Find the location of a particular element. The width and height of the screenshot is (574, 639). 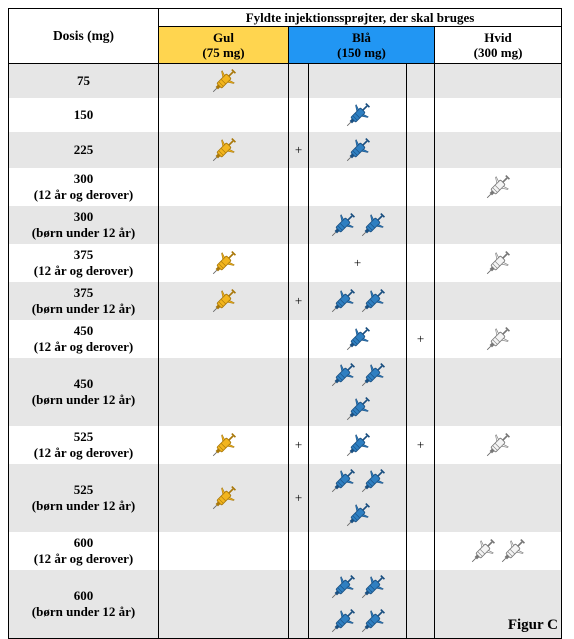

header-hvid-sub: (300 mg) is located at coordinates (498, 52).